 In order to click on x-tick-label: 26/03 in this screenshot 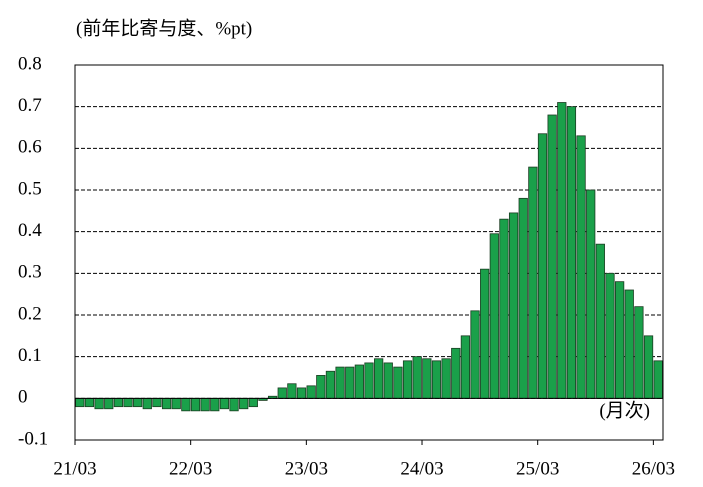, I will do `click(653, 468)`.